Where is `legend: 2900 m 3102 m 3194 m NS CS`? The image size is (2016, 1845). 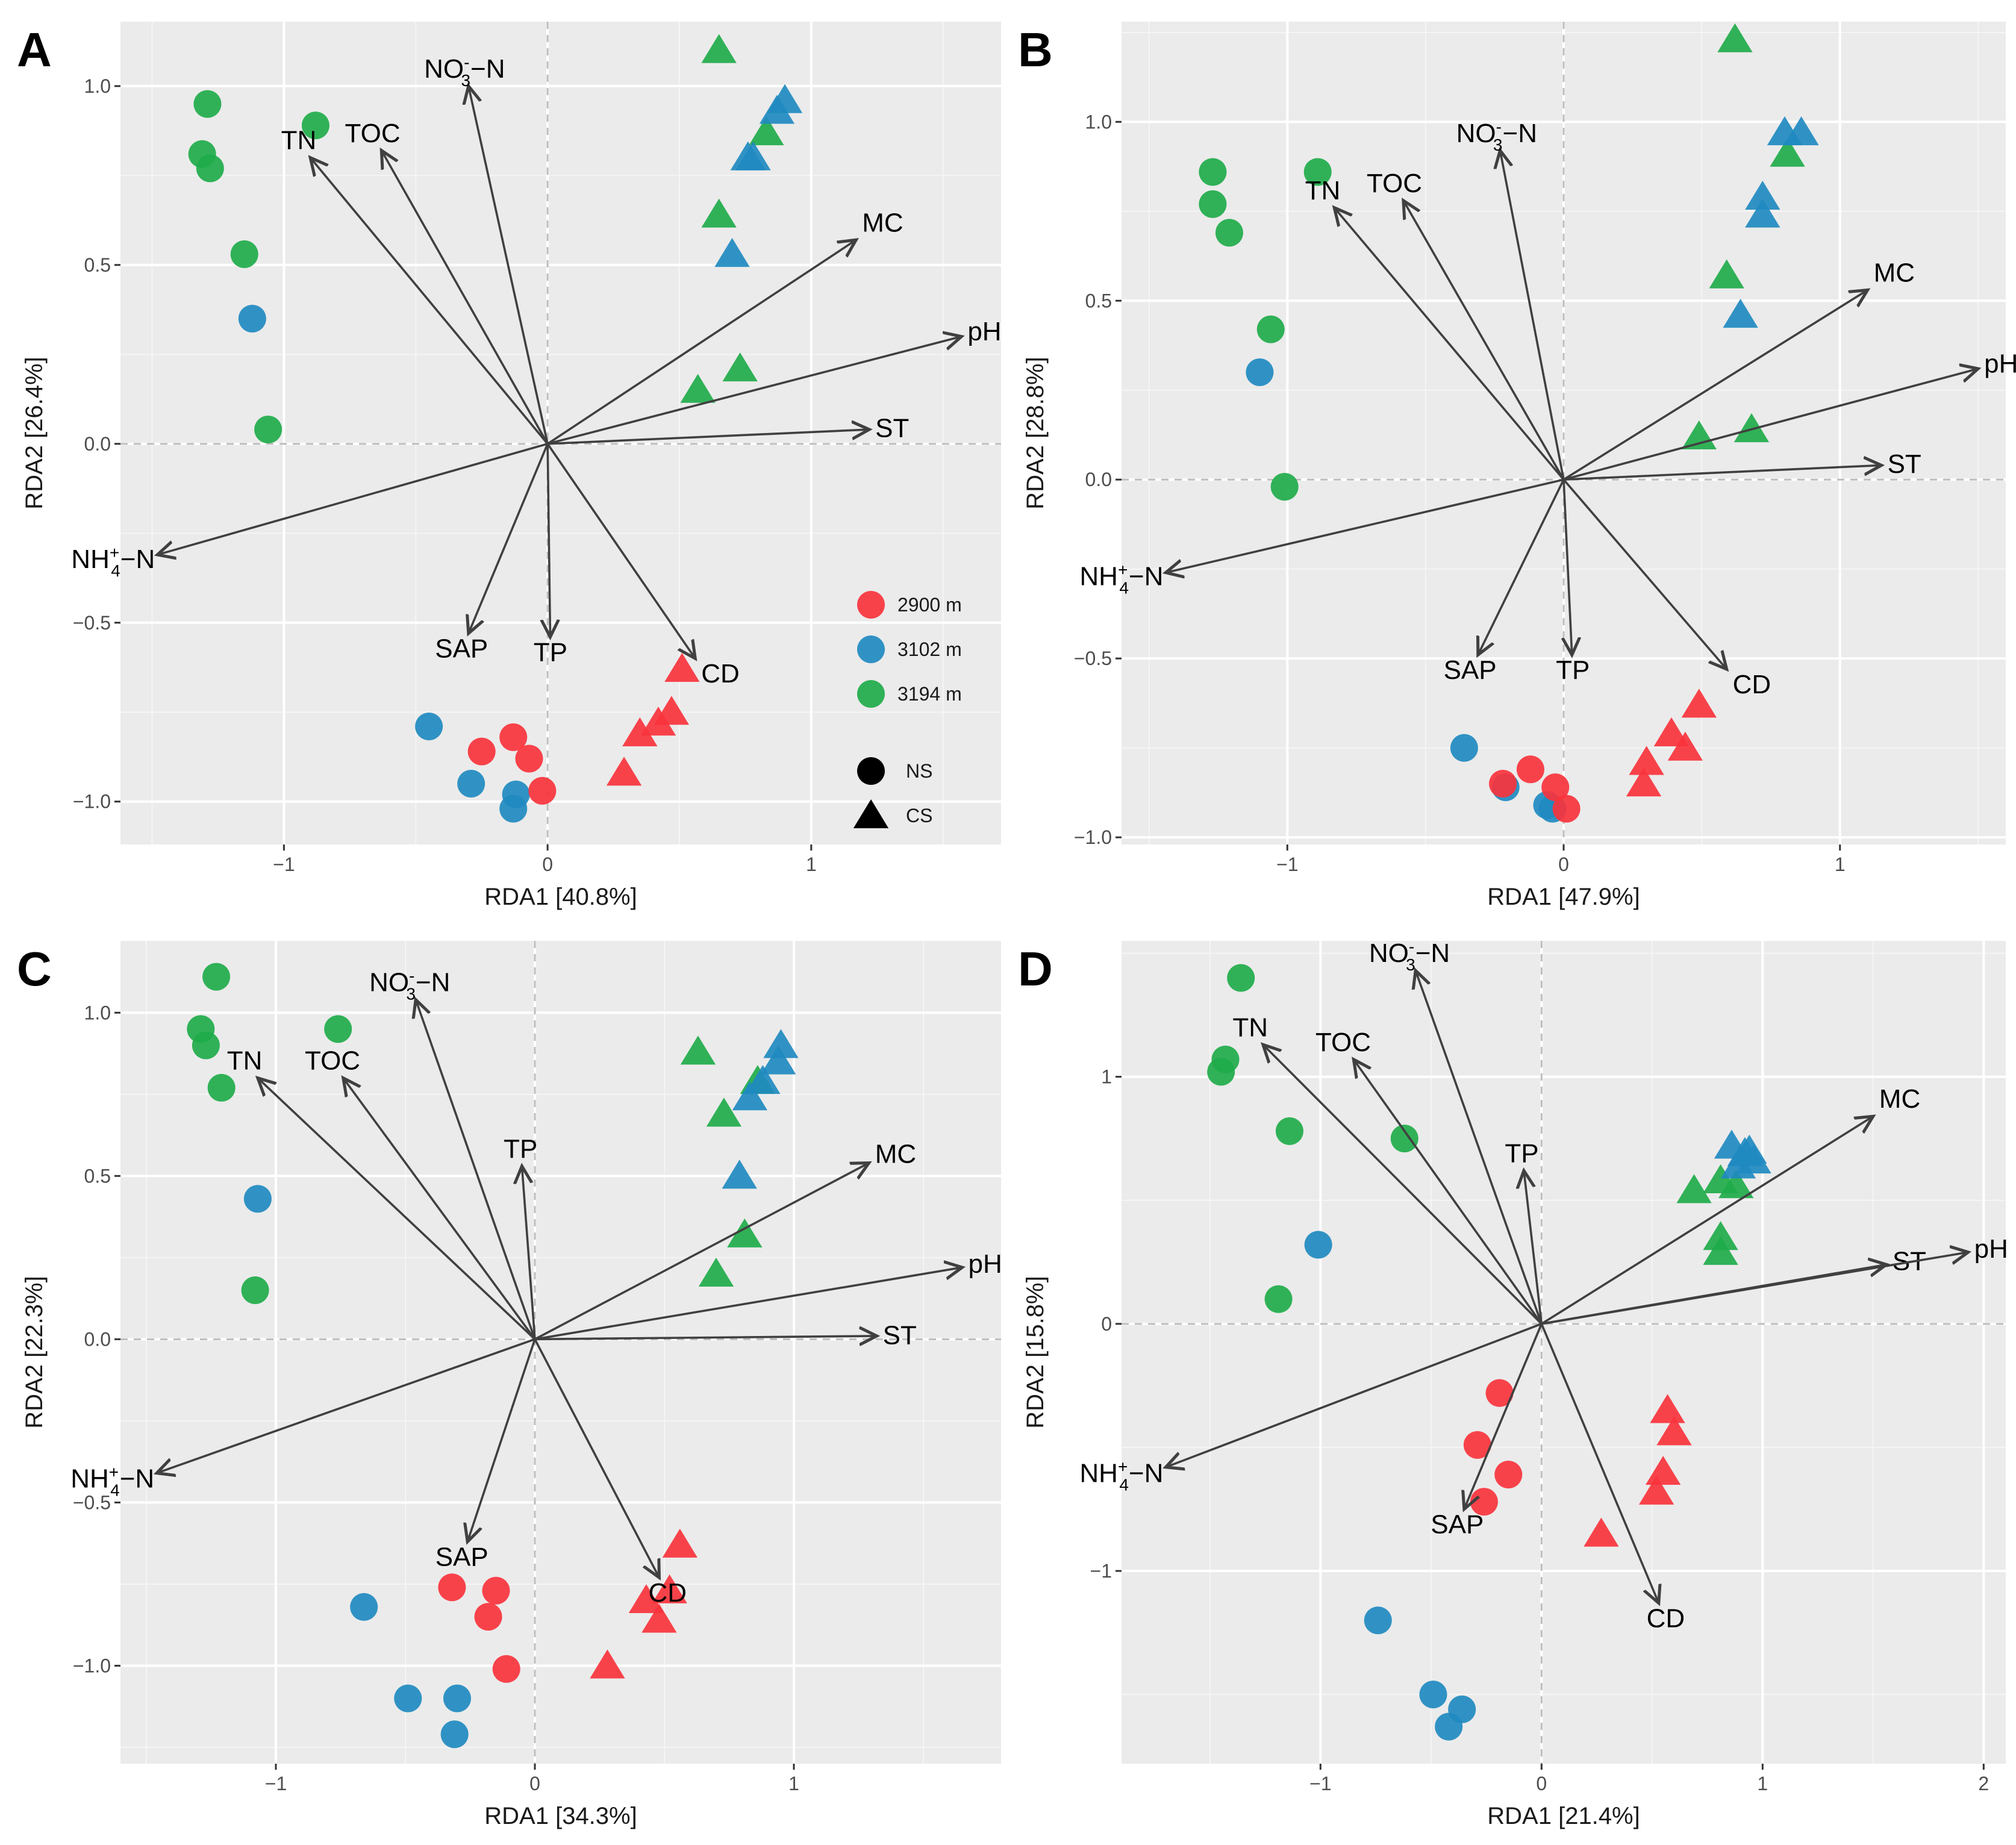 legend: 2900 m 3102 m 3194 m NS CS is located at coordinates (907, 710).